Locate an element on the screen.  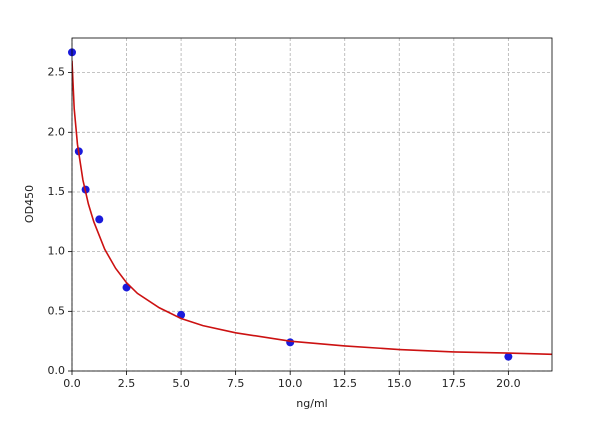
y-tick-label: 0.0 is located at coordinates (57, 370).